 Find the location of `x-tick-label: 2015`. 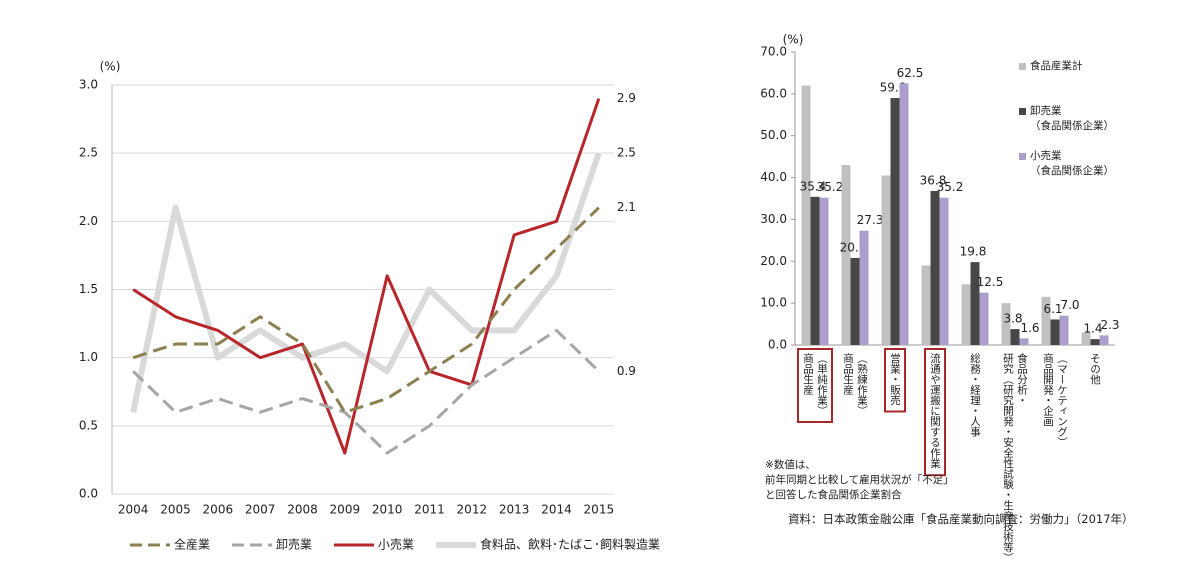

x-tick-label: 2015 is located at coordinates (599, 510).